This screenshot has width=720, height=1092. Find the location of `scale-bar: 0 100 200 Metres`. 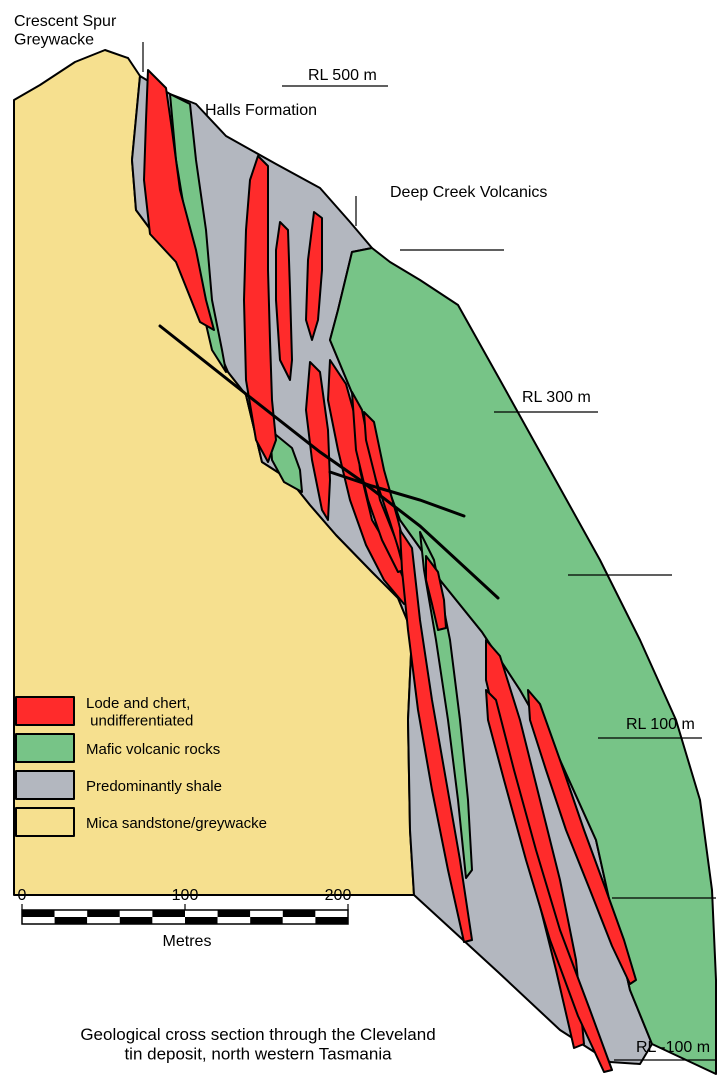

scale-bar: 0 100 200 Metres is located at coordinates (185, 918).